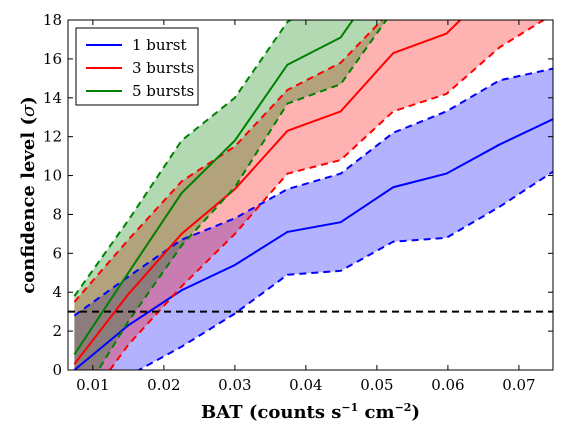 The height and width of the screenshot is (436, 581). I want to click on y-tick-label: 16, so click(52, 59).